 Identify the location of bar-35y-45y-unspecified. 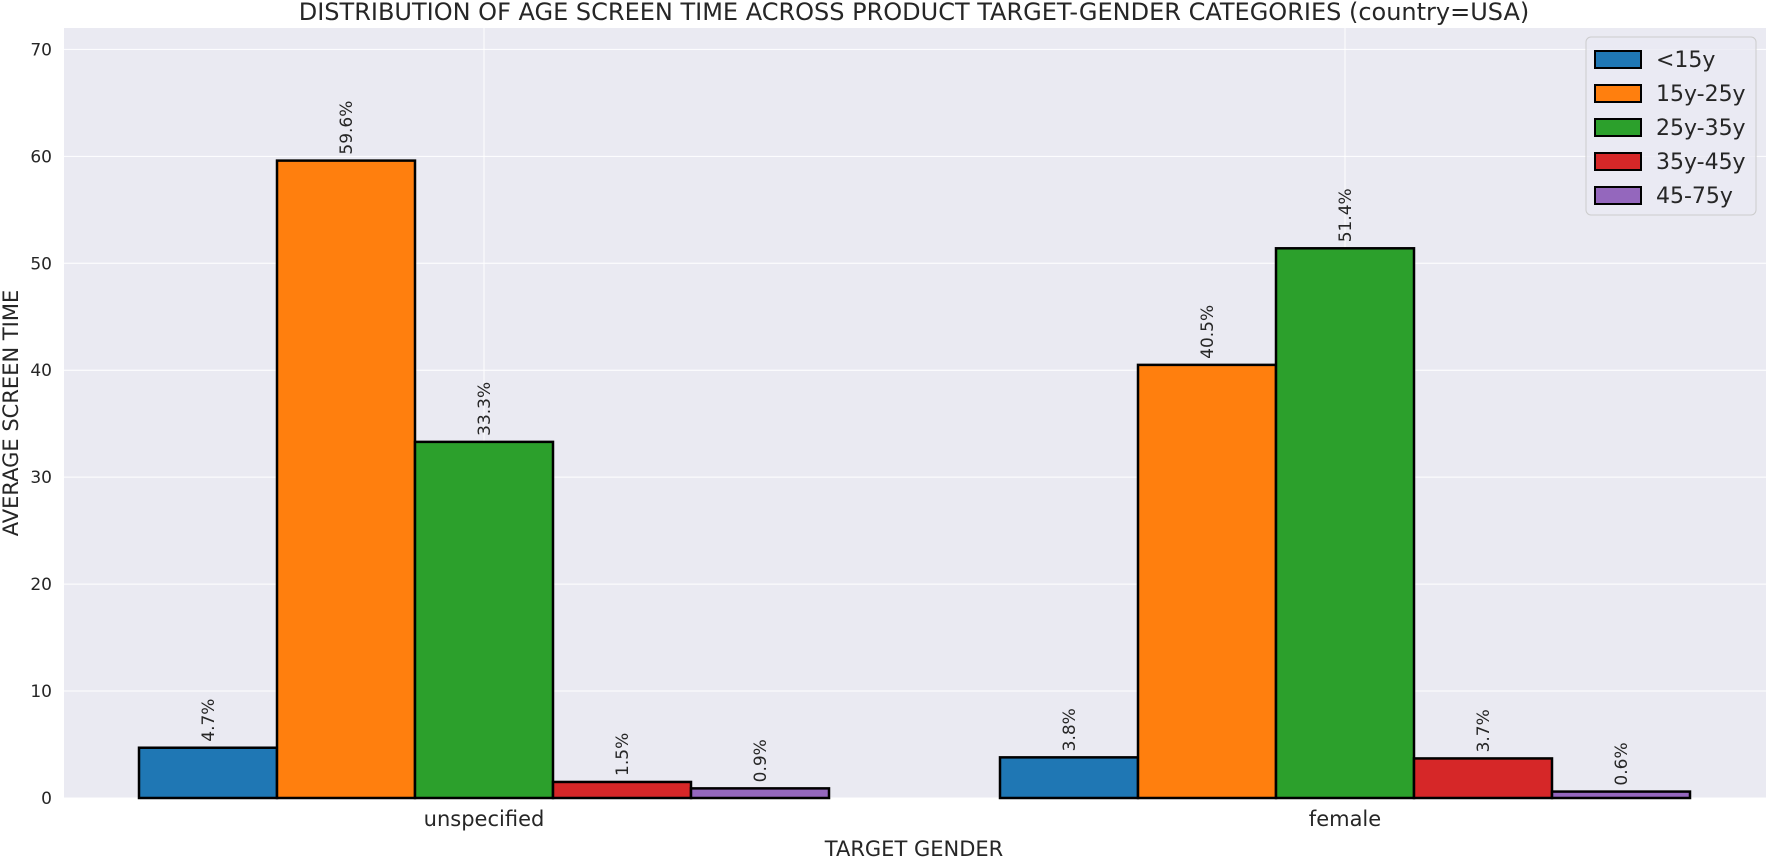
(622, 790).